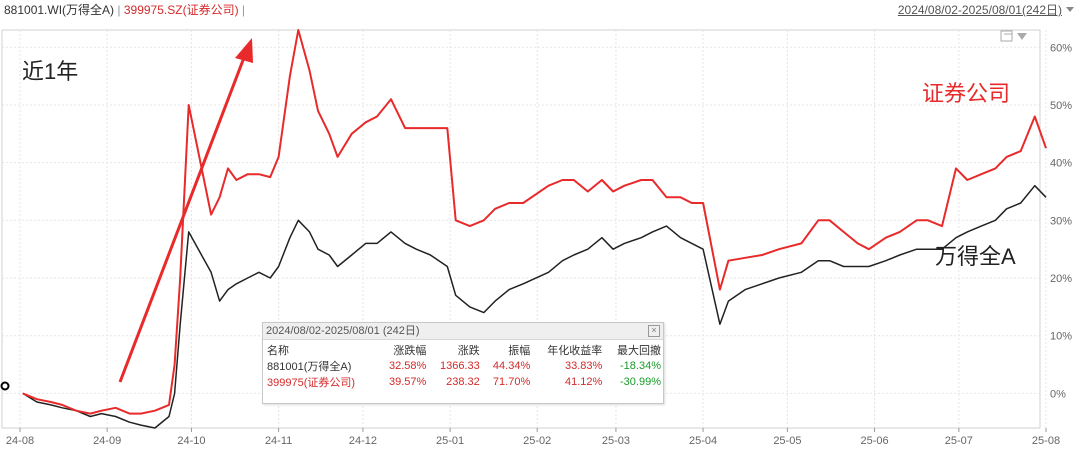 This screenshot has height=450, width=1080. I want to click on x-tick-label: 25-03, so click(616, 441).